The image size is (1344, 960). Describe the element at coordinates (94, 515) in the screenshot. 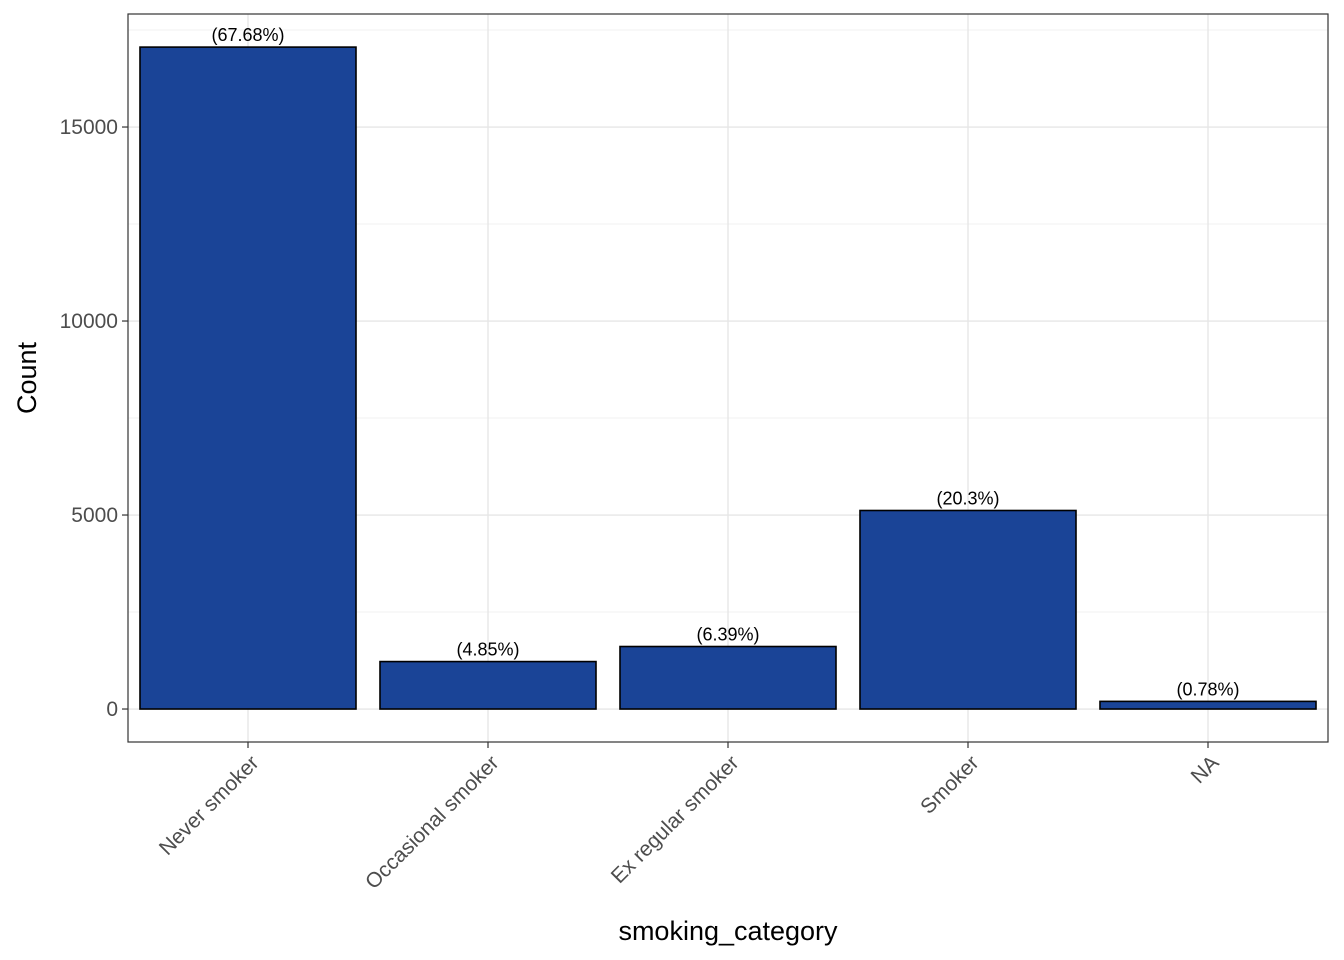

I see `y-tick-label: 5000` at that location.